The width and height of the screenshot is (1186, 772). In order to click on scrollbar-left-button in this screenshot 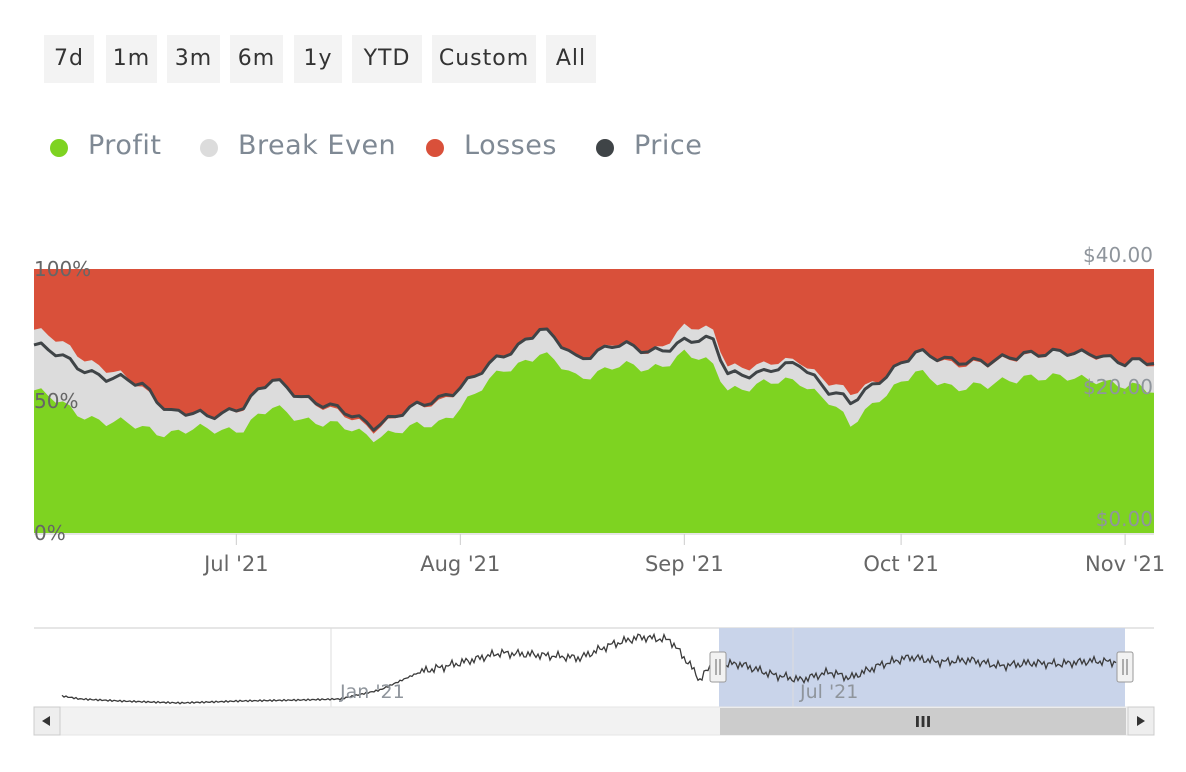, I will do `click(47, 721)`.